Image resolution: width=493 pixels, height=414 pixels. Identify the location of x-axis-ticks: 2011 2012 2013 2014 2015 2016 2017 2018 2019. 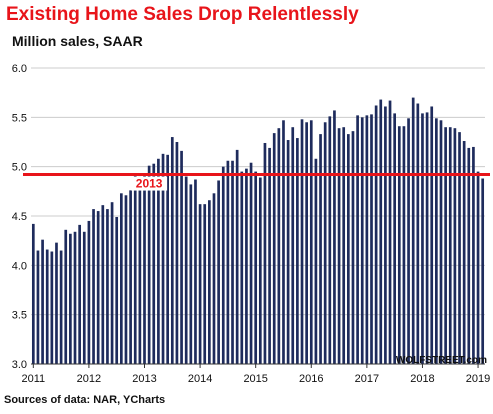
(255, 374).